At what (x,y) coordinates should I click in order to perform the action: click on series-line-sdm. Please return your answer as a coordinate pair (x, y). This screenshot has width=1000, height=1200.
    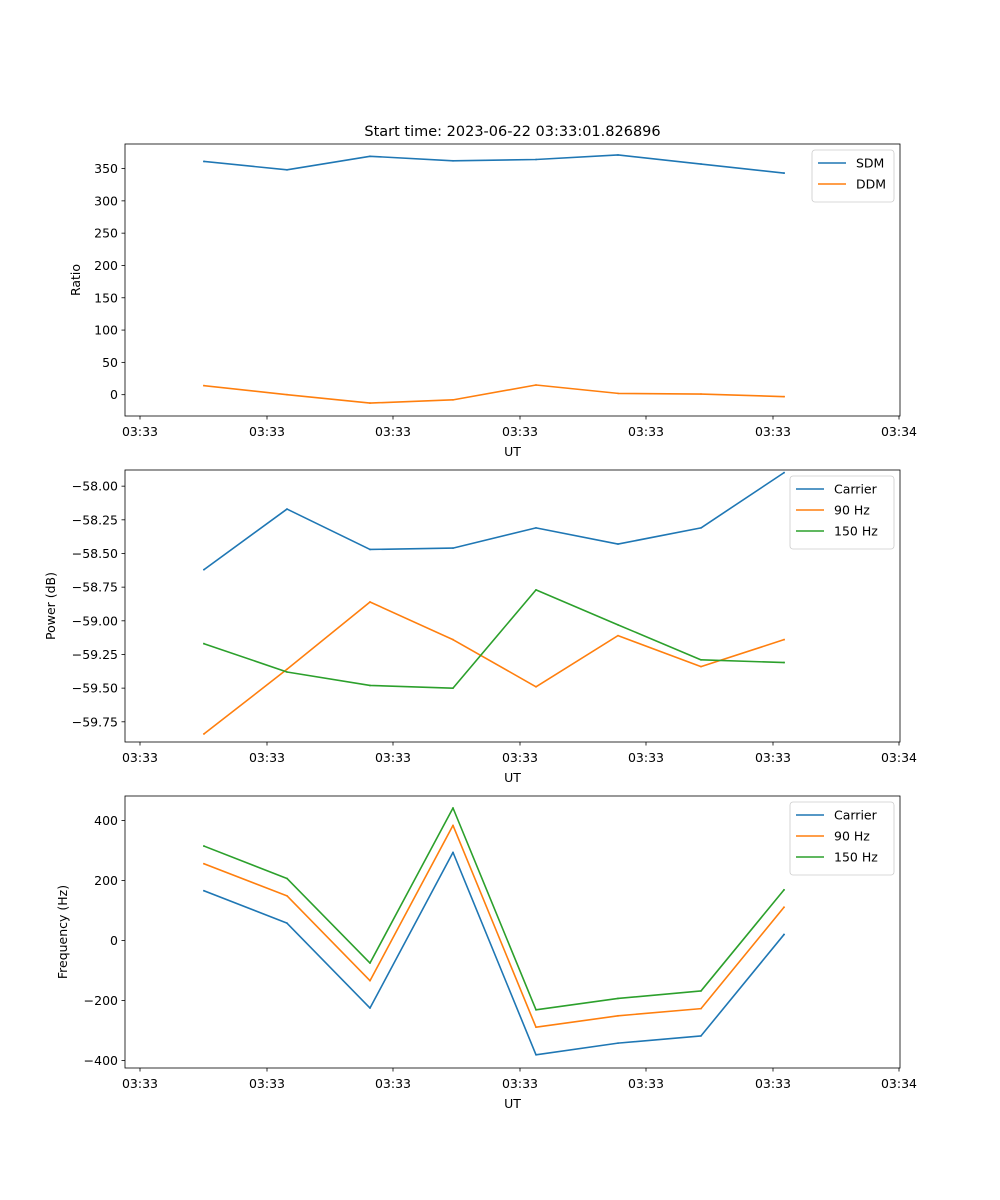
    Looking at the image, I should click on (494, 164).